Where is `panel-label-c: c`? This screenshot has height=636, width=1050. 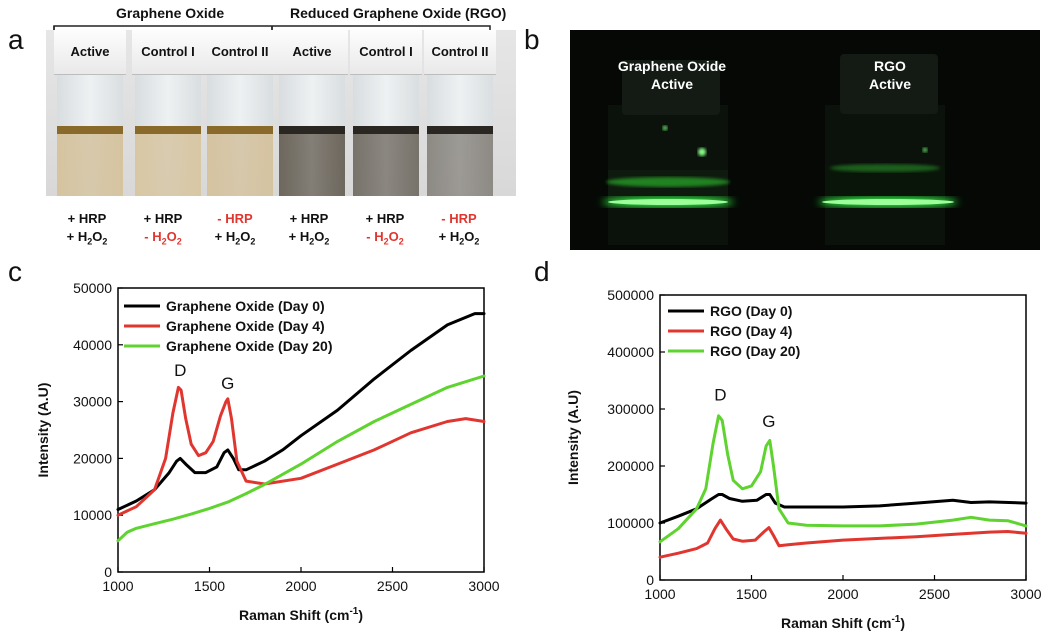 panel-label-c: c is located at coordinates (15, 271).